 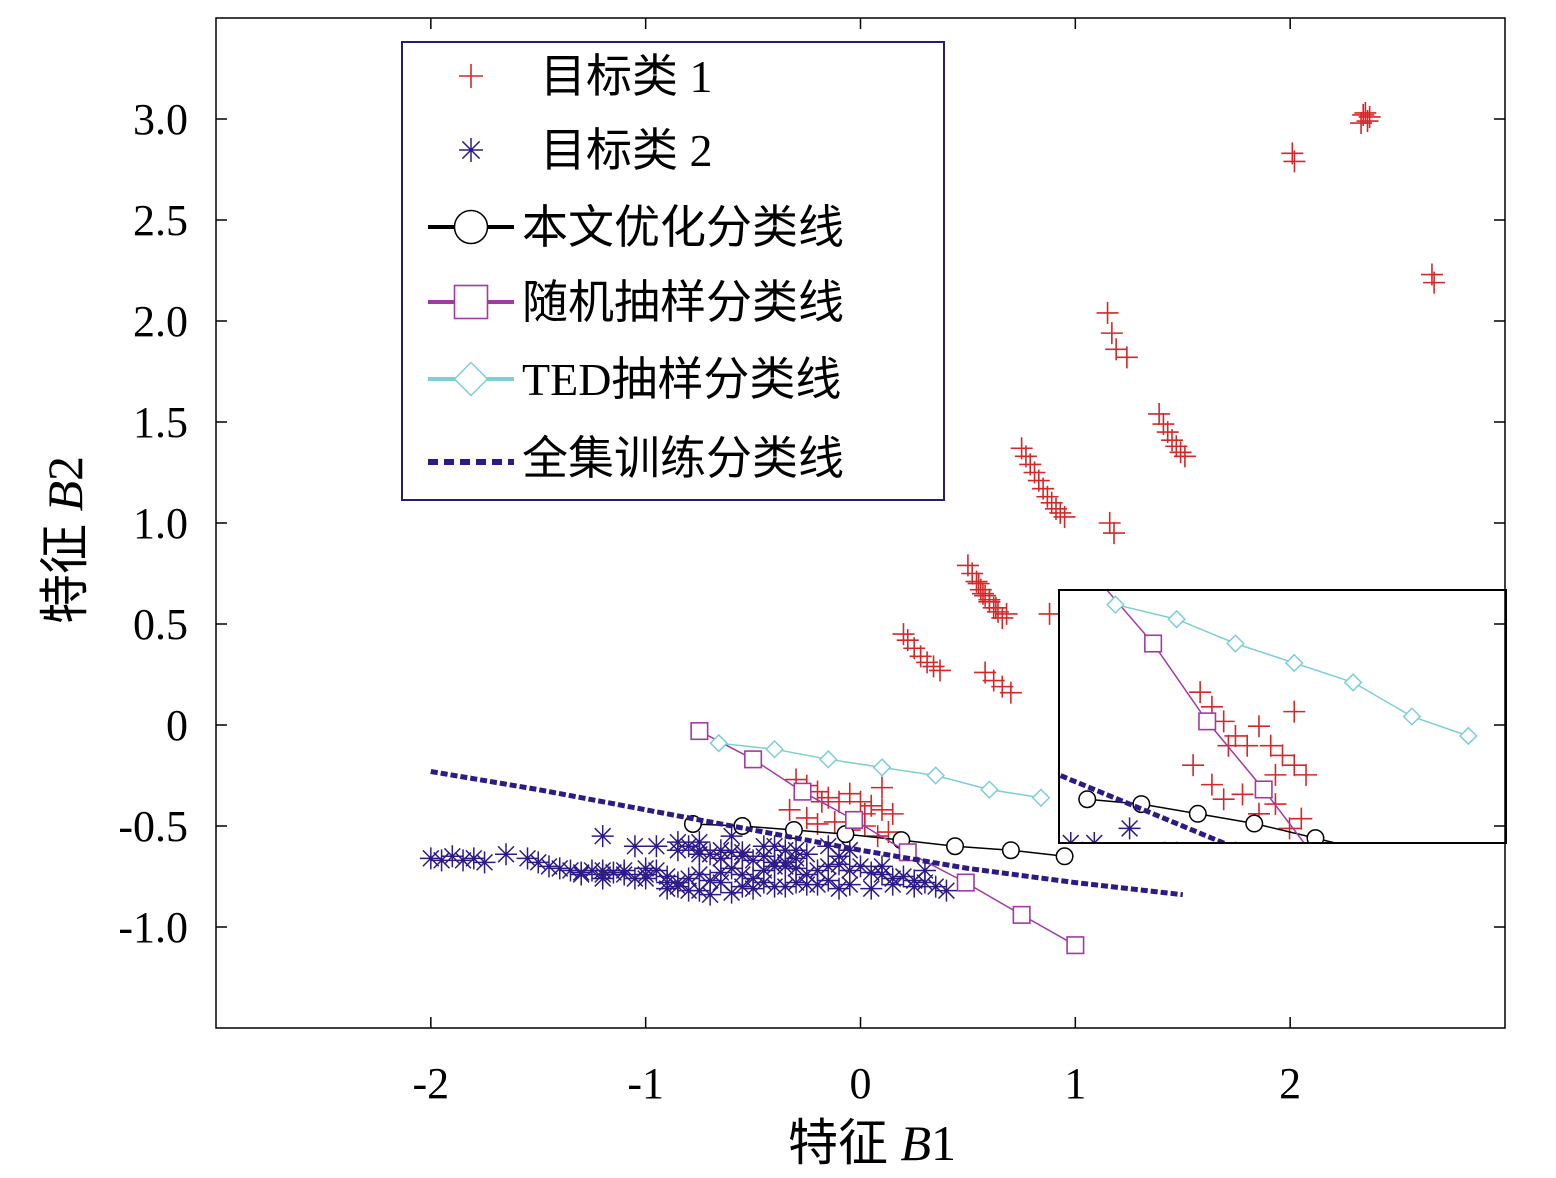 I want to click on series-line, so click(x=807, y=833).